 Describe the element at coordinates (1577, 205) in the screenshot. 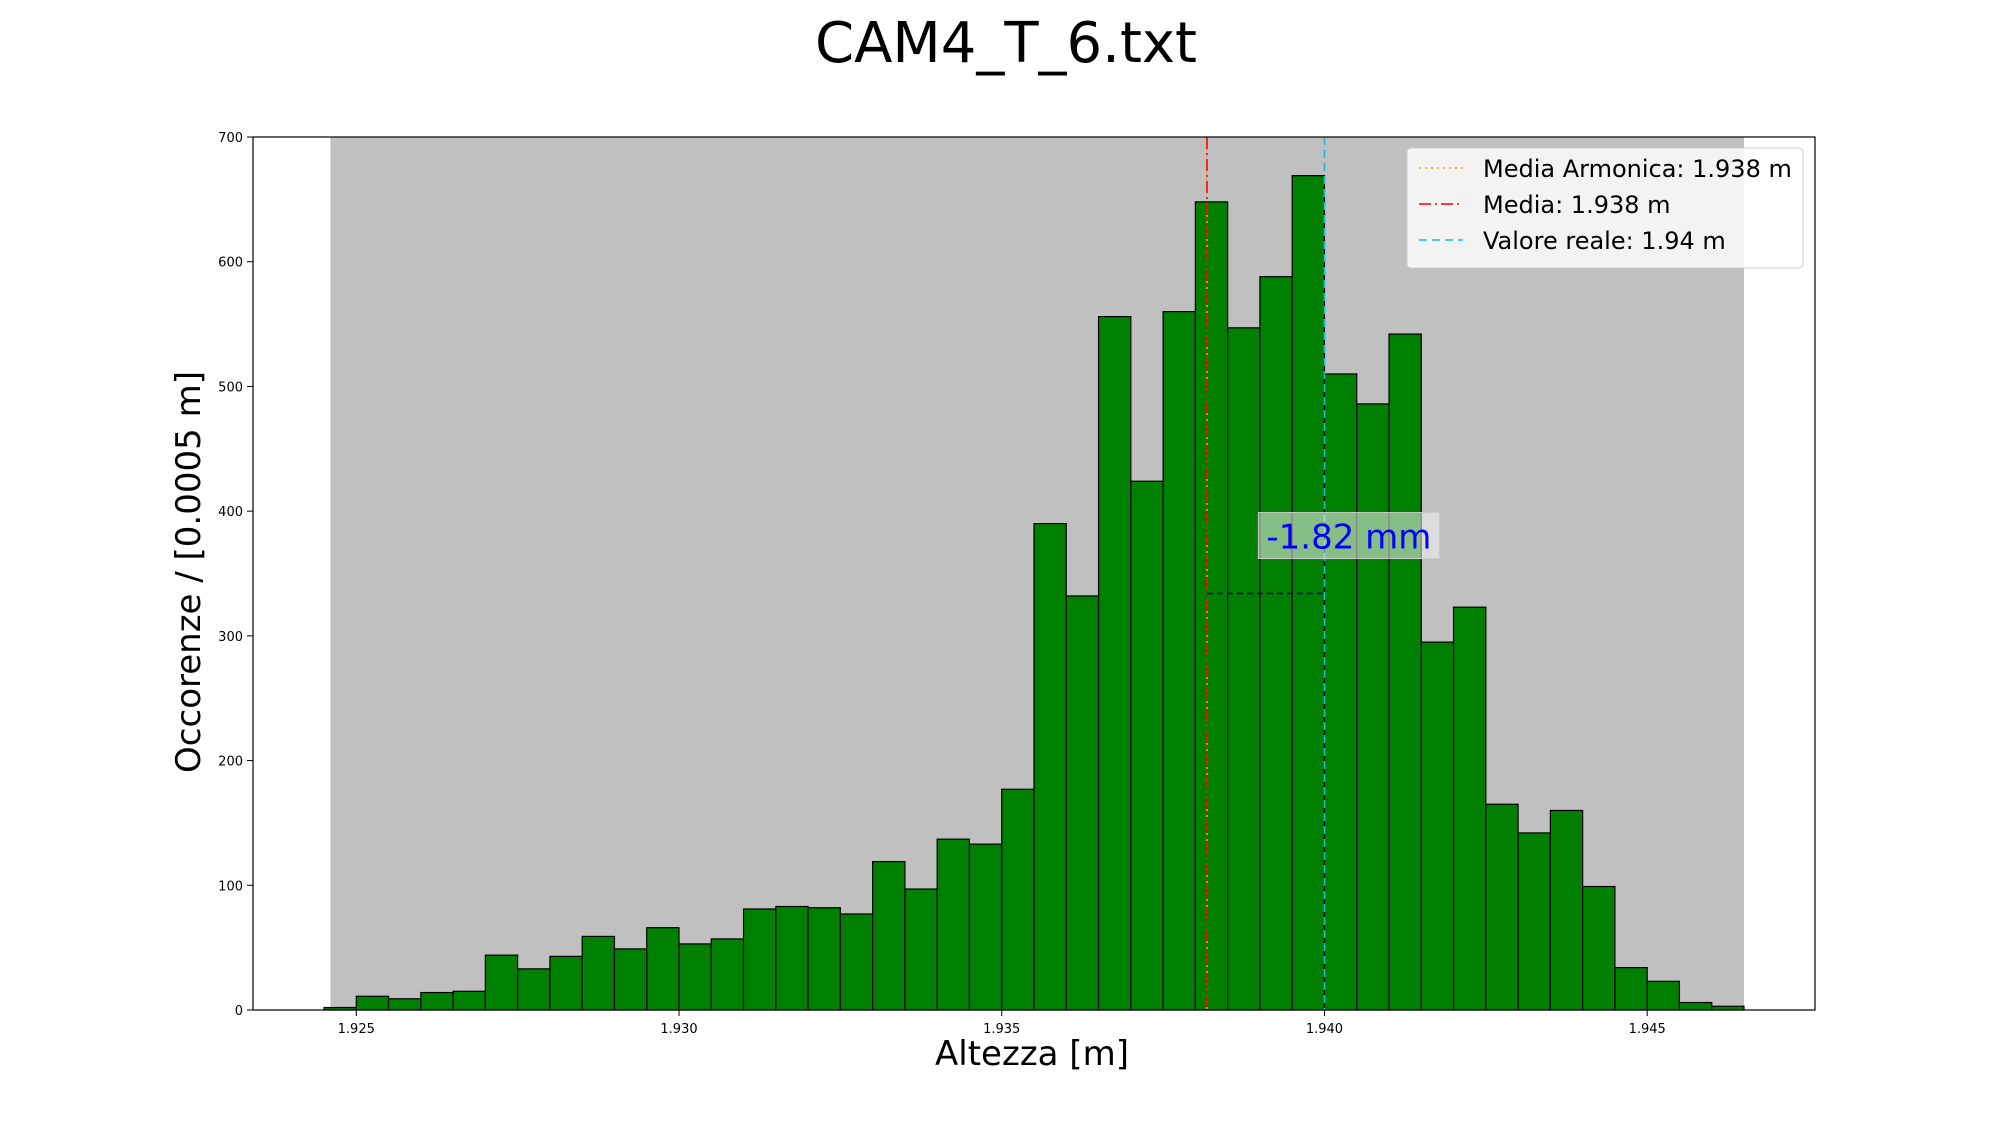

I see `legend-entry-label: Media: 1.938 m` at that location.